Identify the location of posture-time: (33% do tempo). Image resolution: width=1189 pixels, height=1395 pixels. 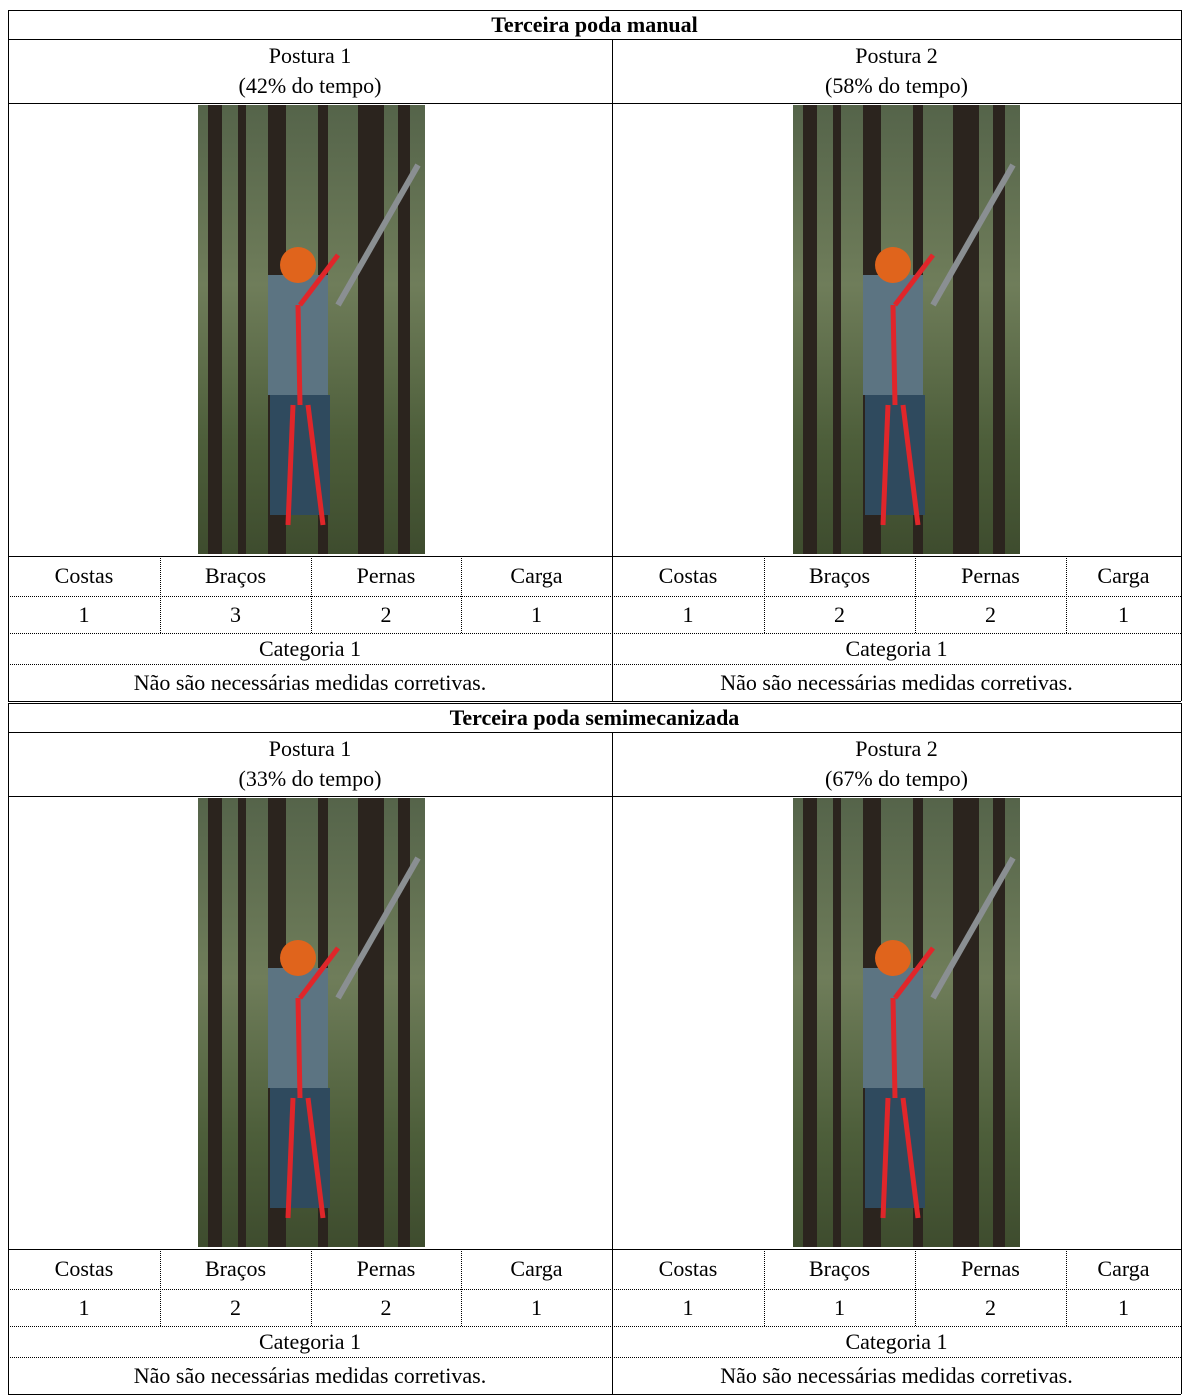
(310, 778).